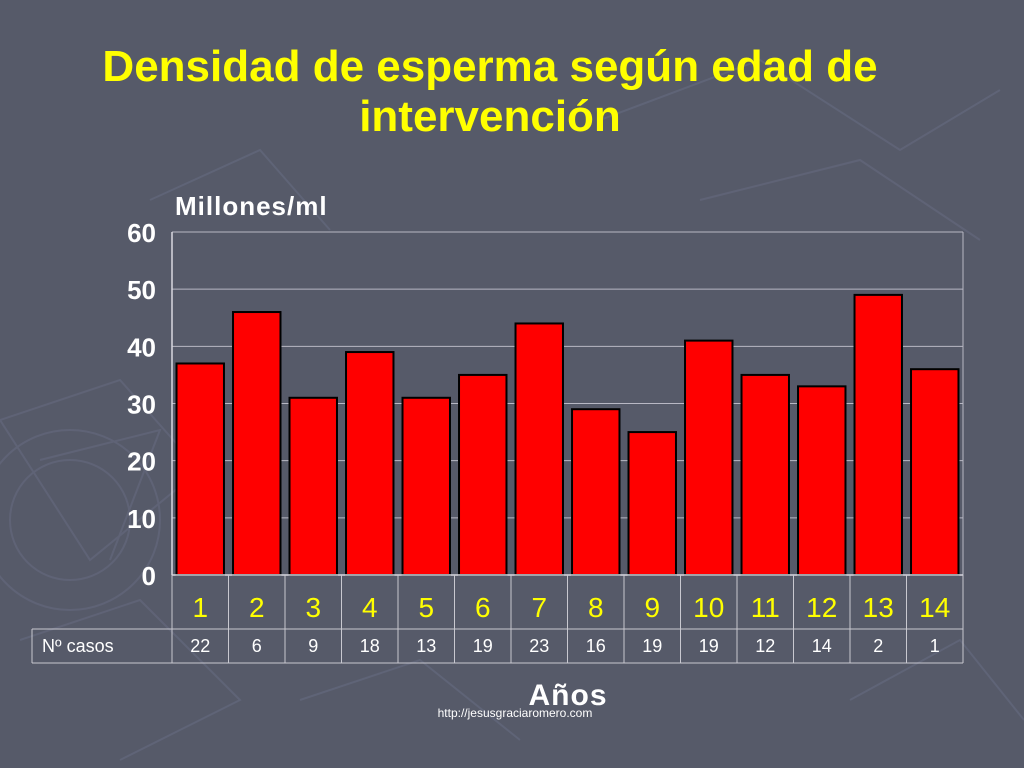 The height and width of the screenshot is (768, 1024). Describe the element at coordinates (313, 646) in the screenshot. I see `table-cell: 9` at that location.